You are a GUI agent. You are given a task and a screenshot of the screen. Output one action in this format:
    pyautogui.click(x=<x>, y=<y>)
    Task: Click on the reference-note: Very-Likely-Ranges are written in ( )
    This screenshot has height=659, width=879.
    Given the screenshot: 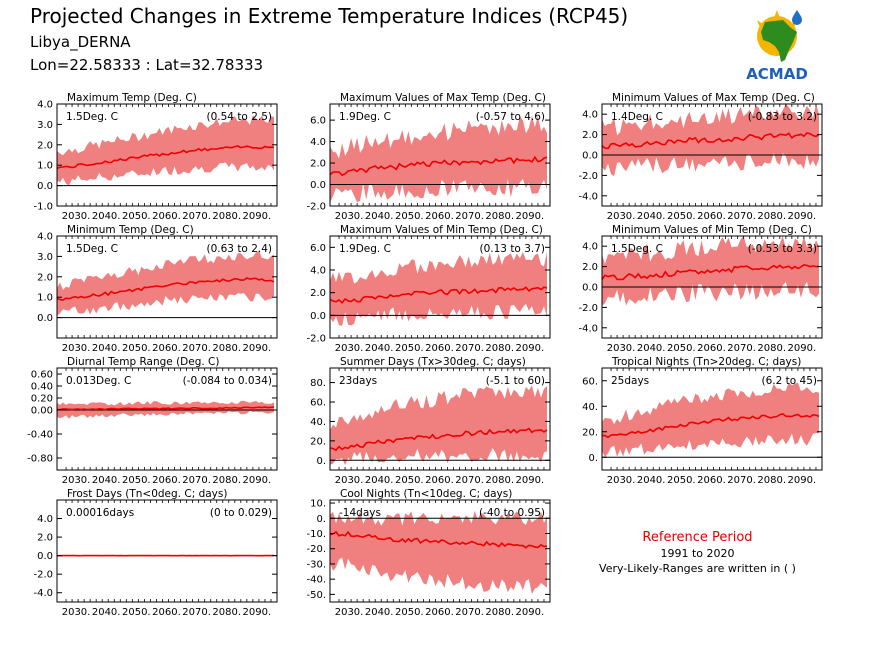 What is the action you would take?
    pyautogui.click(x=697, y=568)
    